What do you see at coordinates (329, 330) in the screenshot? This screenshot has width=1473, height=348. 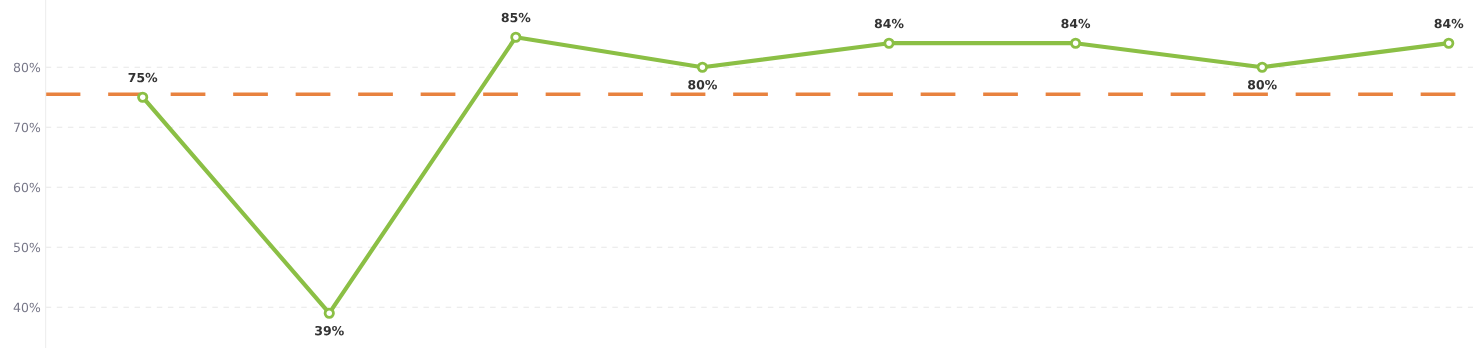 I see `text: 39%` at bounding box center [329, 330].